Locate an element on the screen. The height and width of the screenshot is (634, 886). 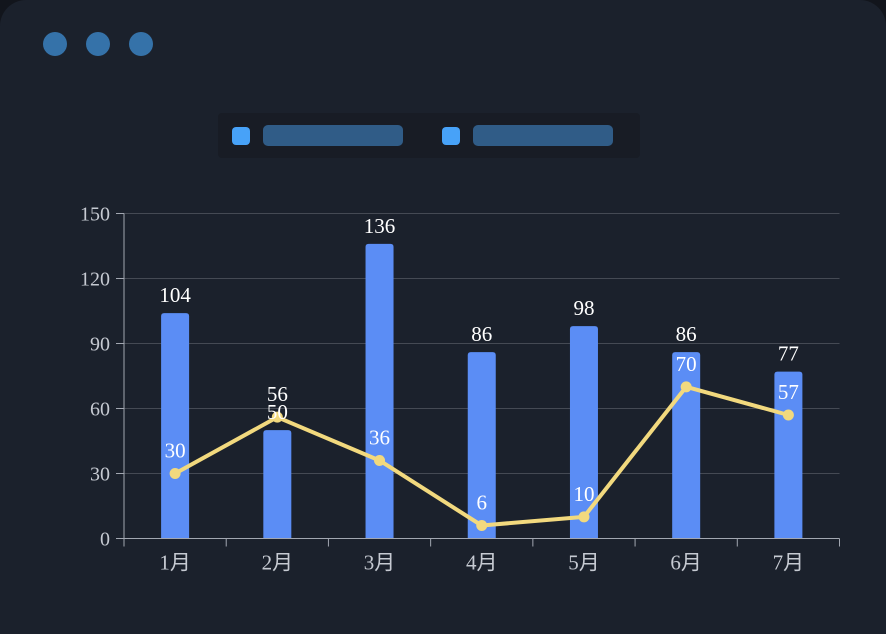
x-axis-label: 5月 is located at coordinates (584, 563).